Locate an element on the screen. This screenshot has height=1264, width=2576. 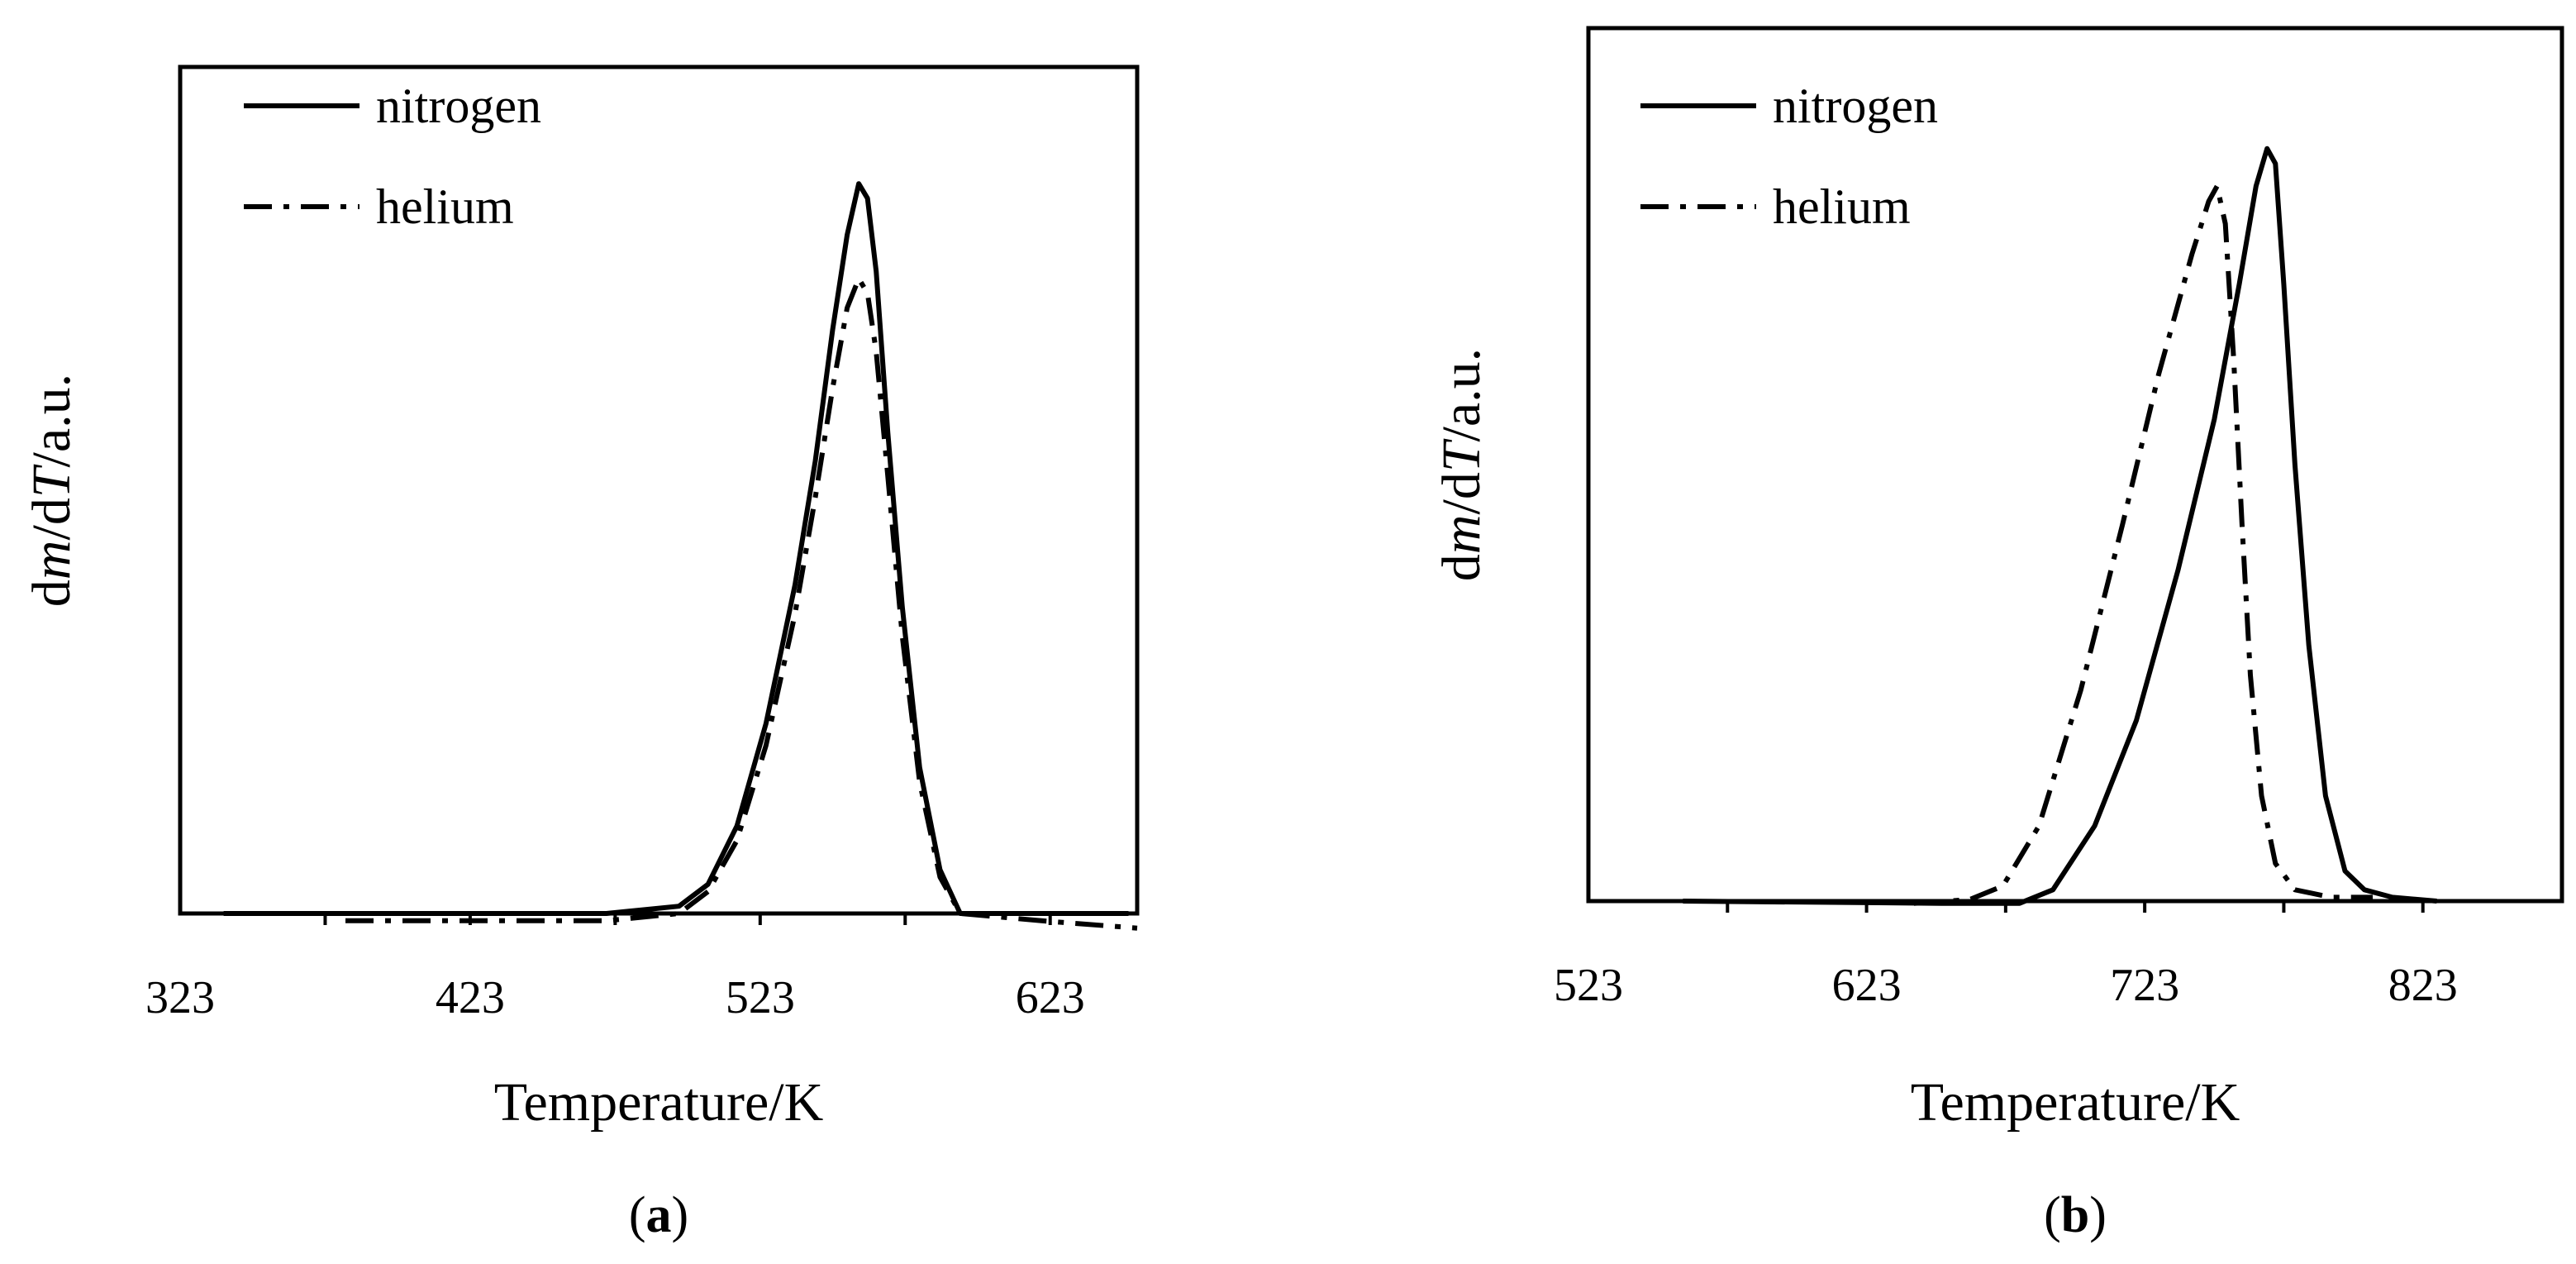
panel-label: (a) is located at coordinates (659, 1215).